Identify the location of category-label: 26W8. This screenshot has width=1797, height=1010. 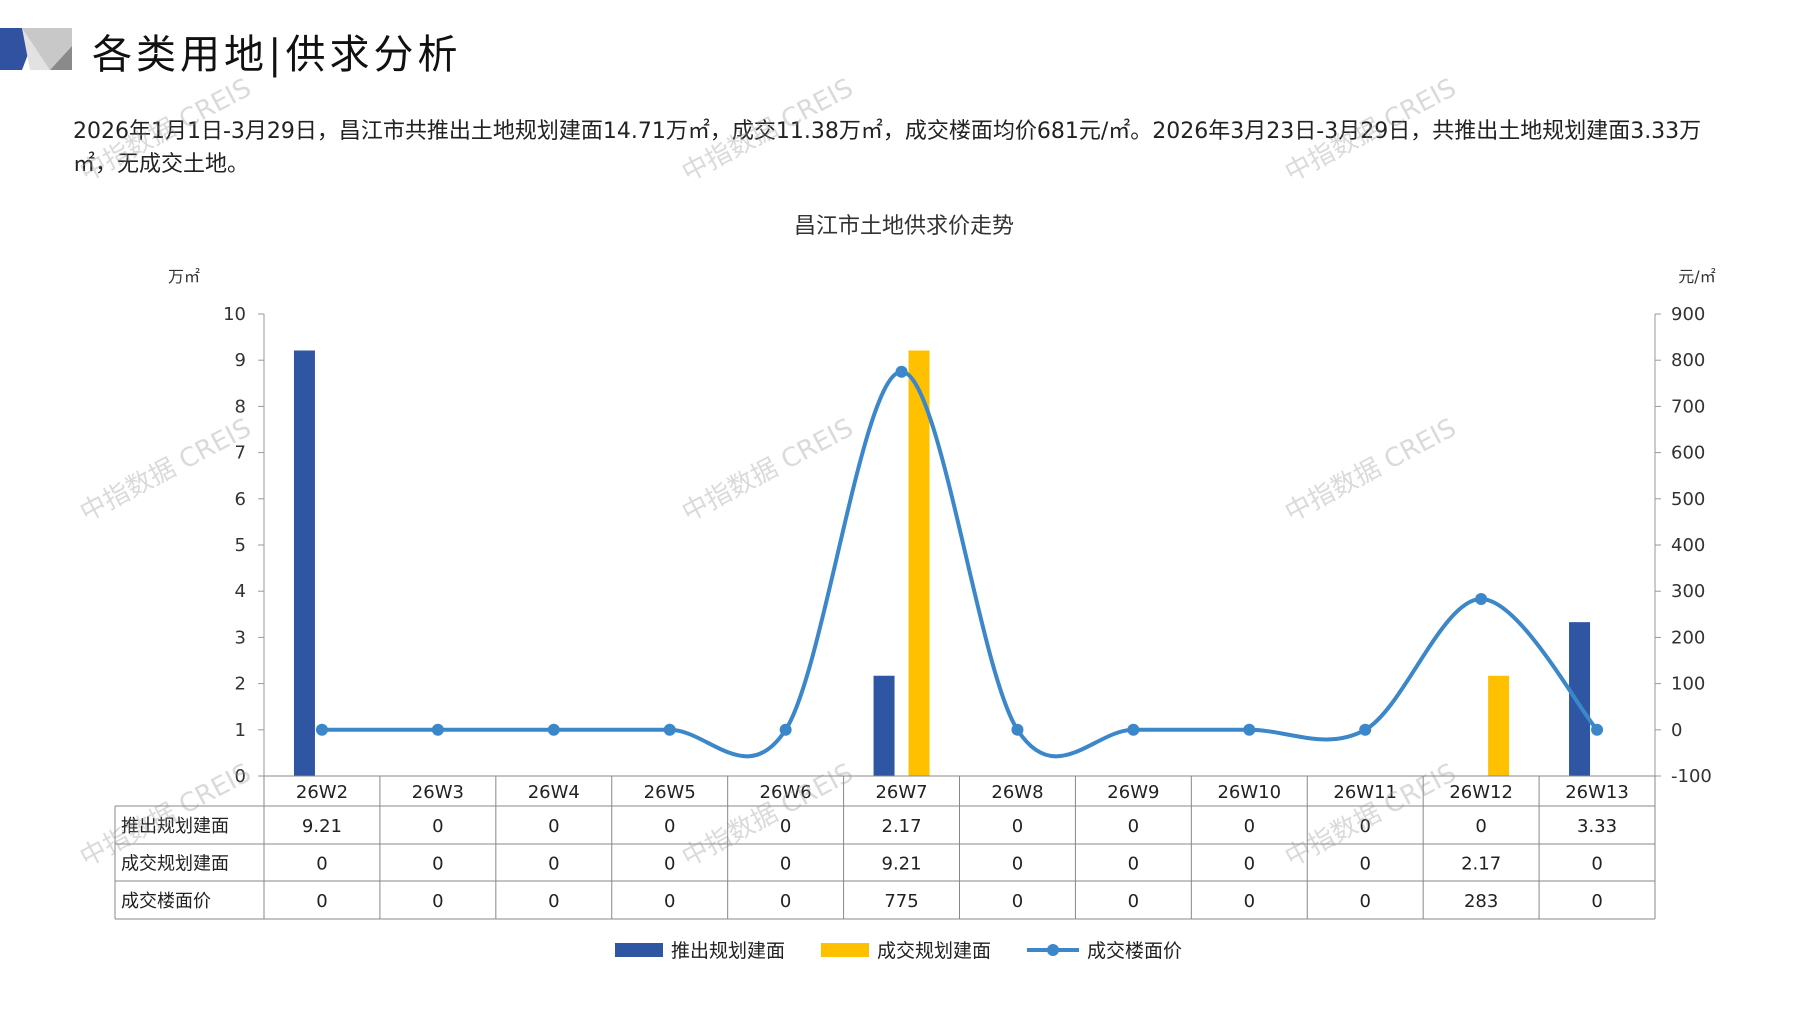
(1017, 792).